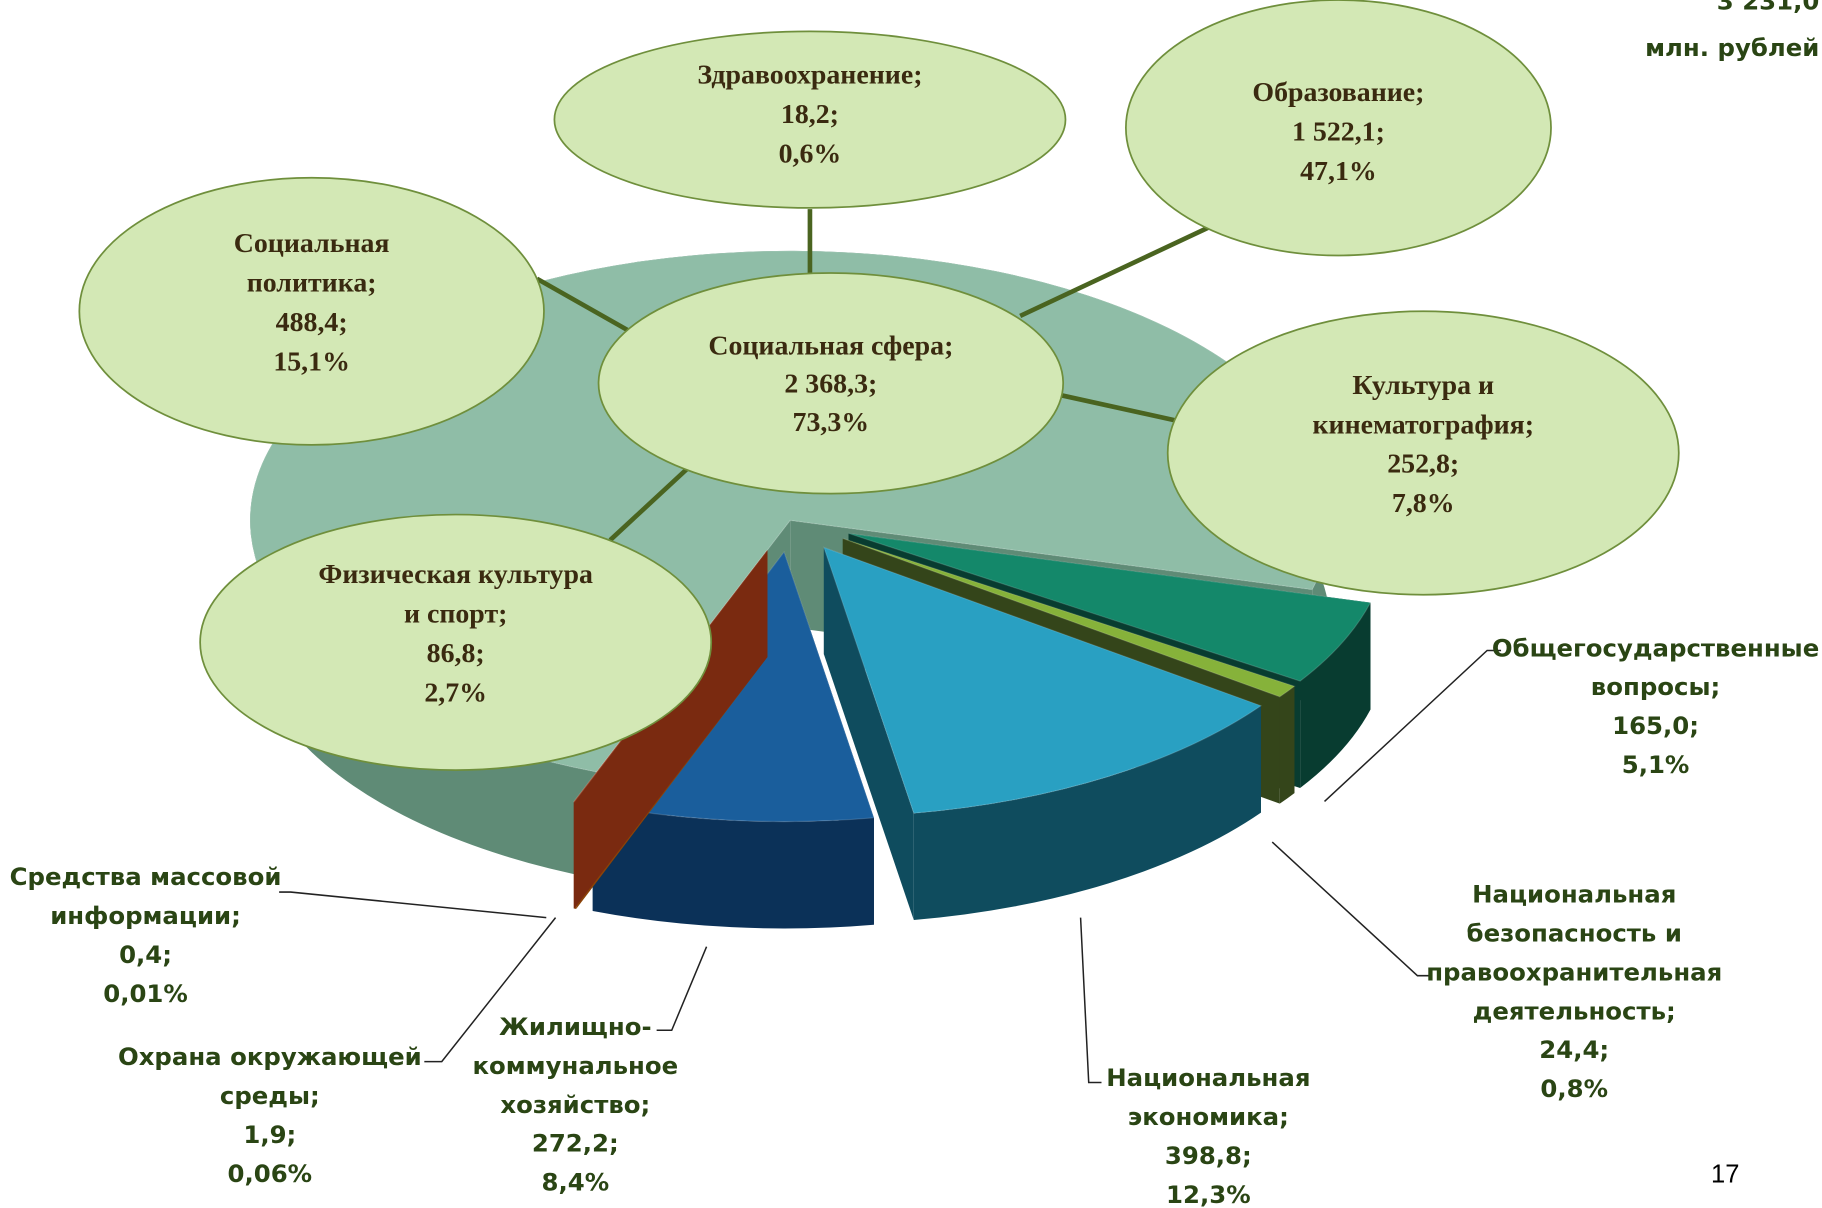 The width and height of the screenshot is (1822, 1208). I want to click on slice-label-line: правоохранительная, so click(1574, 971).